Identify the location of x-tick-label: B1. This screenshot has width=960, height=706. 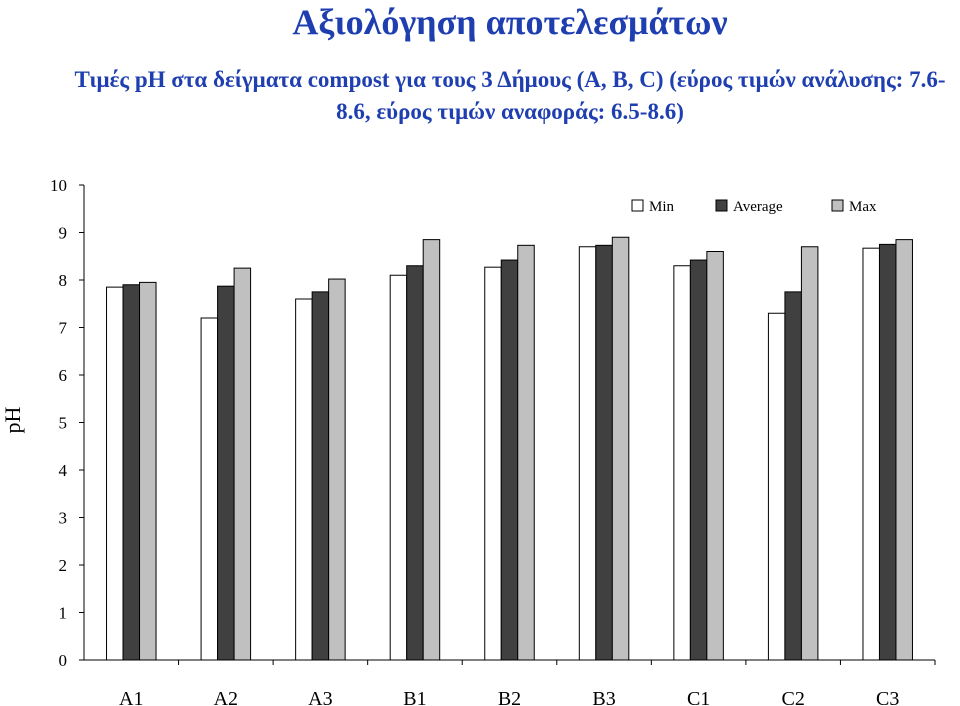
(414, 697).